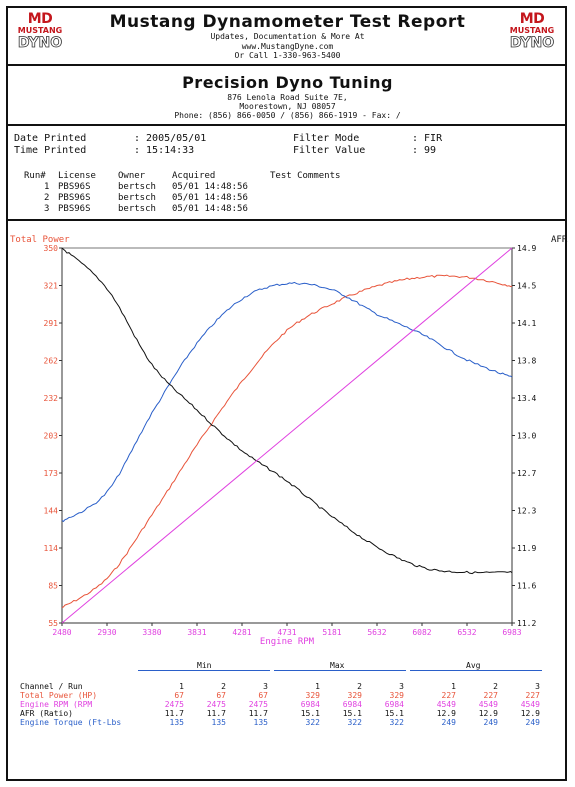 This screenshot has width=575, height=787. I want to click on summary-cell: 6984, so click(394, 704).